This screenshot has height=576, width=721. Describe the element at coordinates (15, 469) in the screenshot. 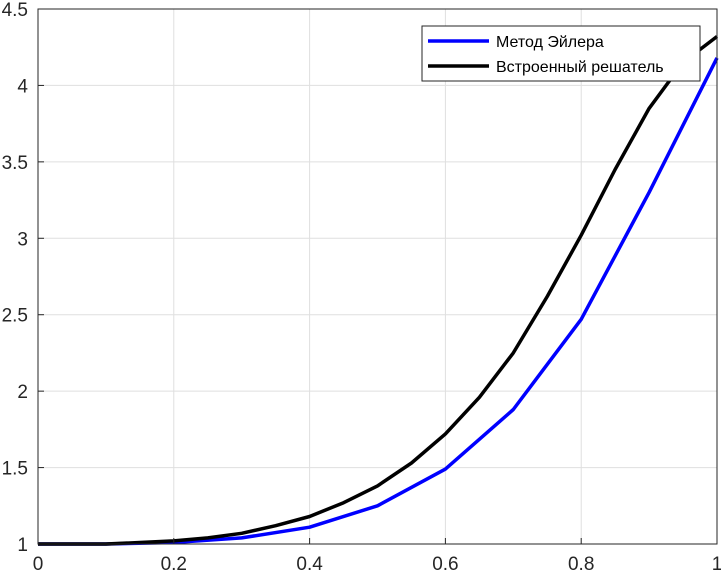

I see `y-tick-label: 1.5` at that location.